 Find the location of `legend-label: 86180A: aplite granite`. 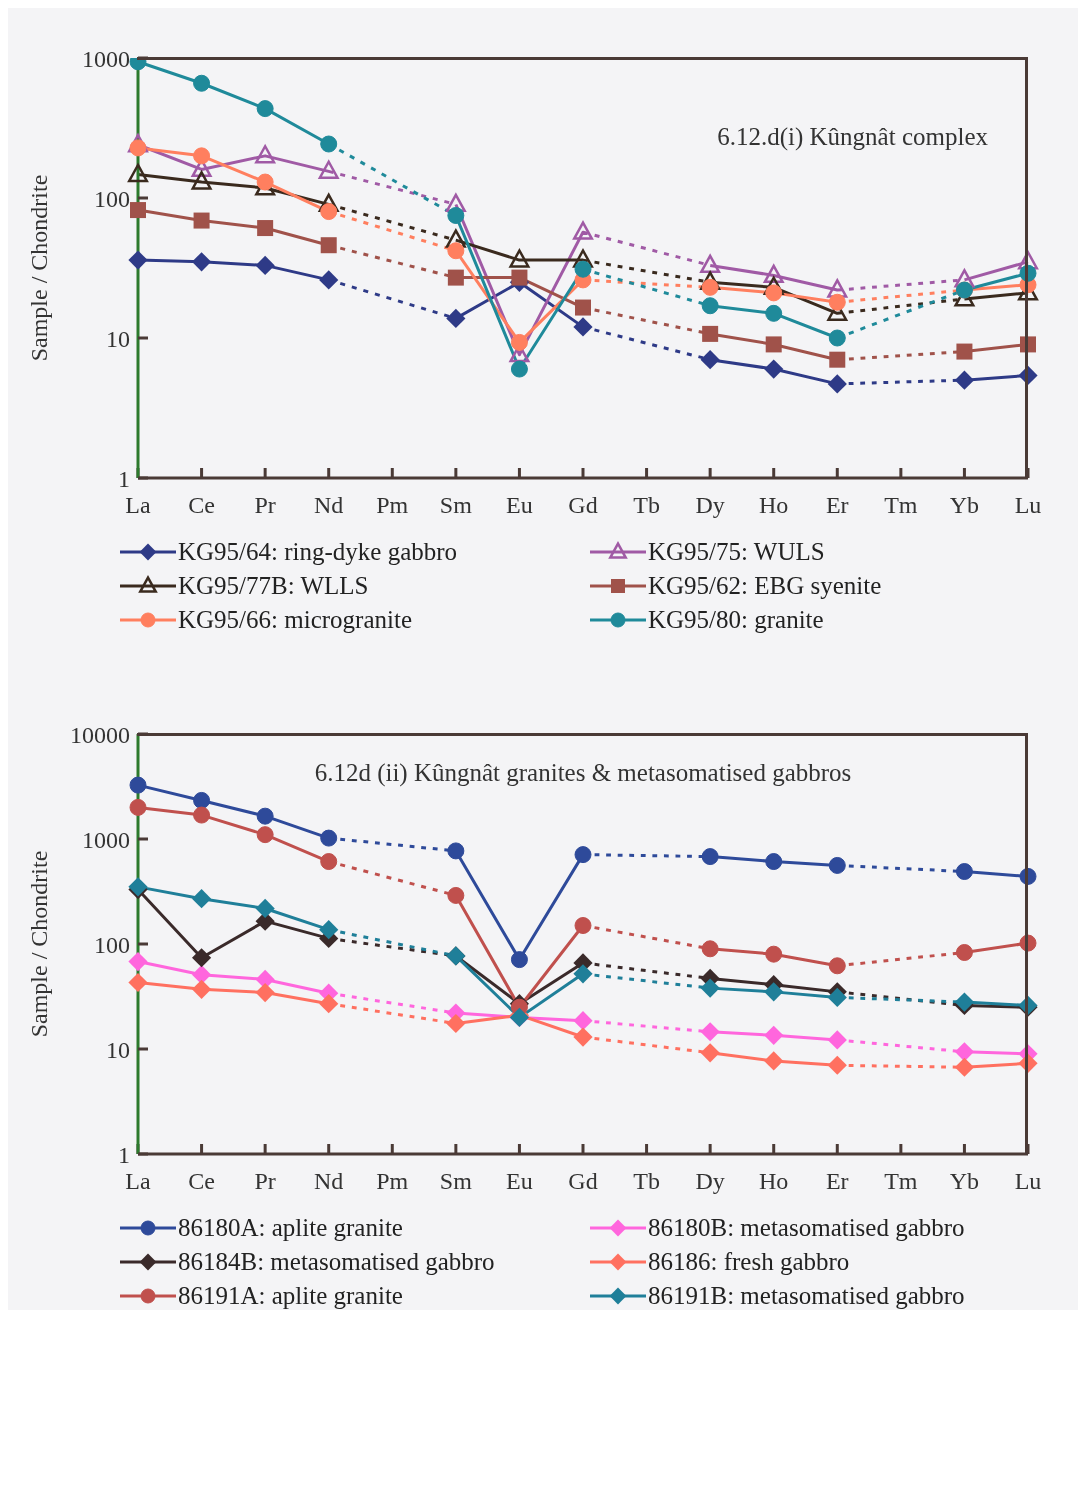

legend-label: 86180A: aplite granite is located at coordinates (290, 1228).